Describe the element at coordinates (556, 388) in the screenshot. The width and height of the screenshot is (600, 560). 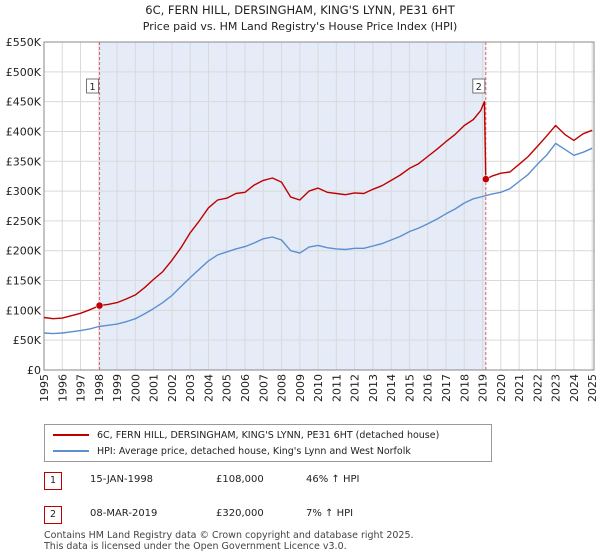
I see `x-tick-label: 2023` at that location.